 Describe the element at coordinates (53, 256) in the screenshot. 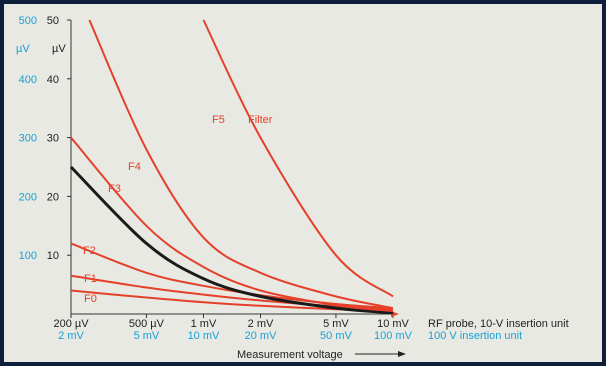

I see `y-tick-label-inner: 10` at that location.